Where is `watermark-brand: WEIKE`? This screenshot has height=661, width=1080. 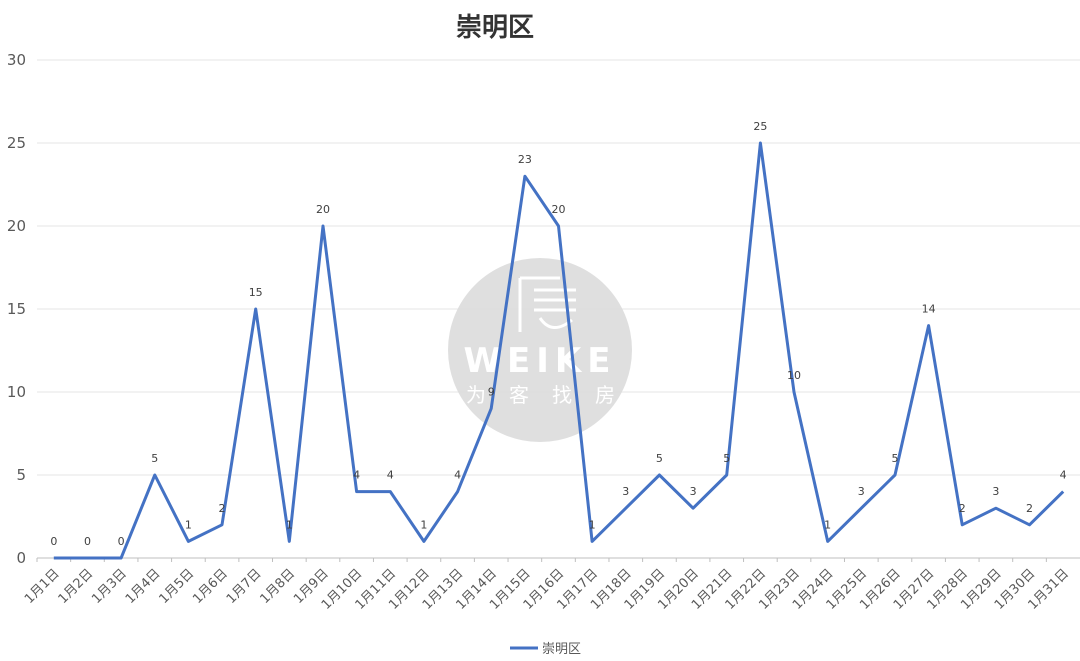 watermark-brand: WEIKE is located at coordinates (540, 361).